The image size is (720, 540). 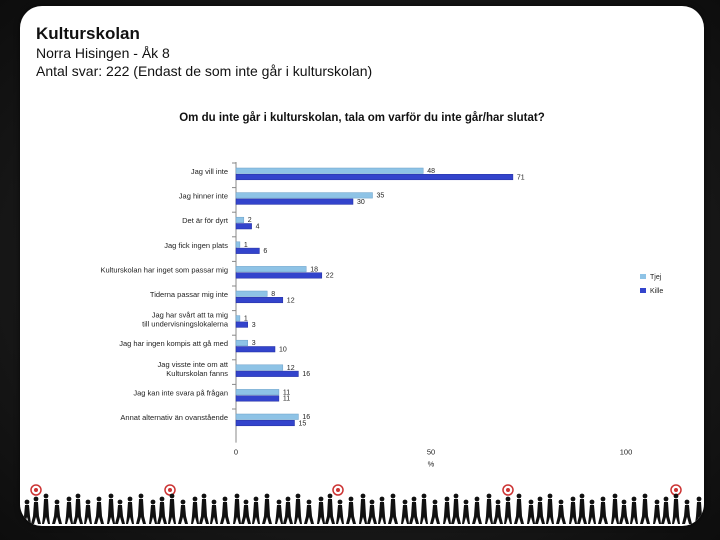 What do you see at coordinates (193, 369) in the screenshot?
I see `category-label: Jag visste inte om att Kulturskolan fanns` at bounding box center [193, 369].